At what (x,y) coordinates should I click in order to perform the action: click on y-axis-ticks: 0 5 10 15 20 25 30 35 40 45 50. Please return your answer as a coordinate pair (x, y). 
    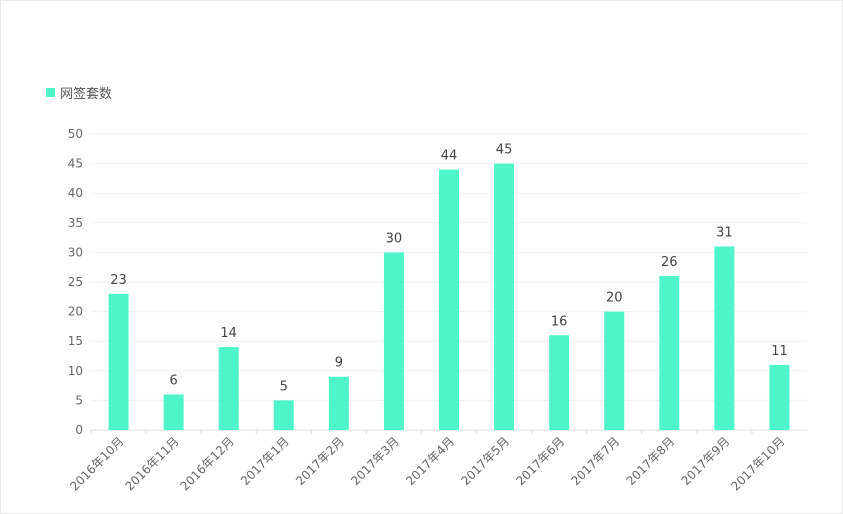
    Looking at the image, I should click on (75, 282).